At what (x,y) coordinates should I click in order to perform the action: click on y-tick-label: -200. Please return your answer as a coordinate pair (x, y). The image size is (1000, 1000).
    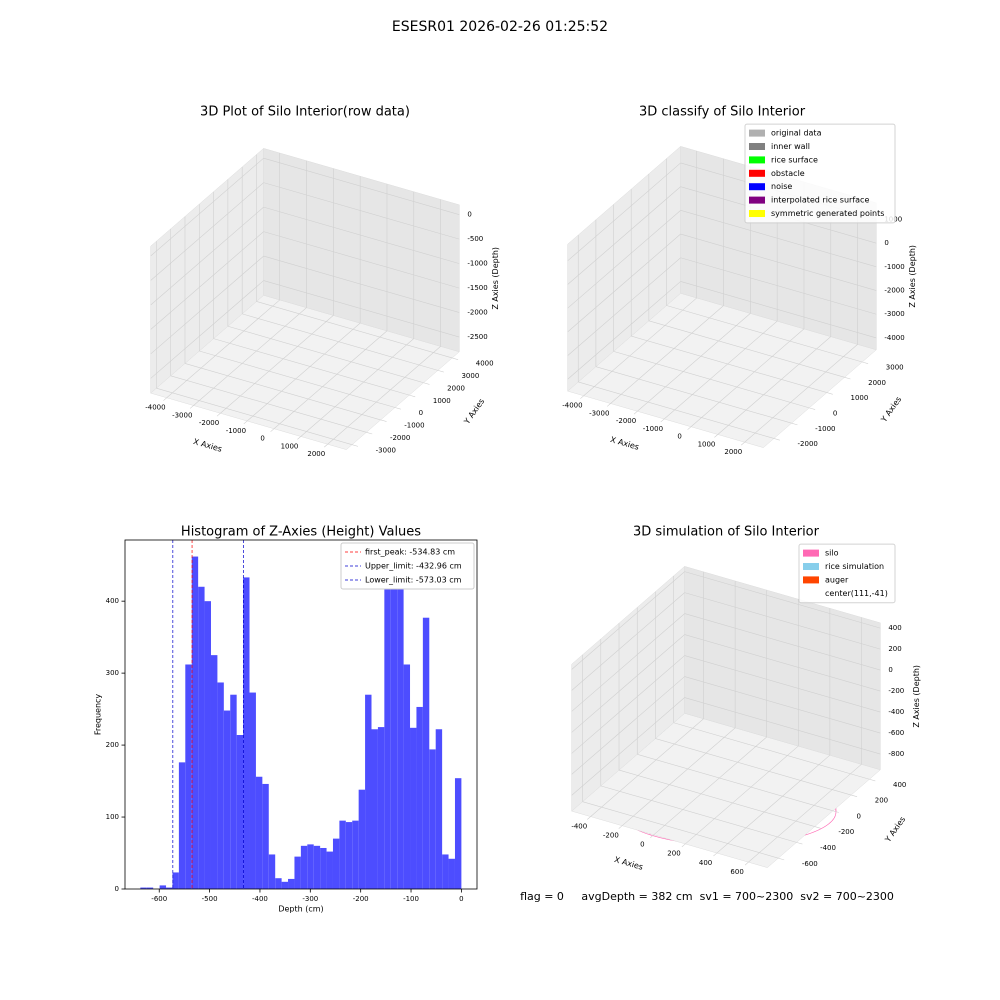
    Looking at the image, I should click on (846, 832).